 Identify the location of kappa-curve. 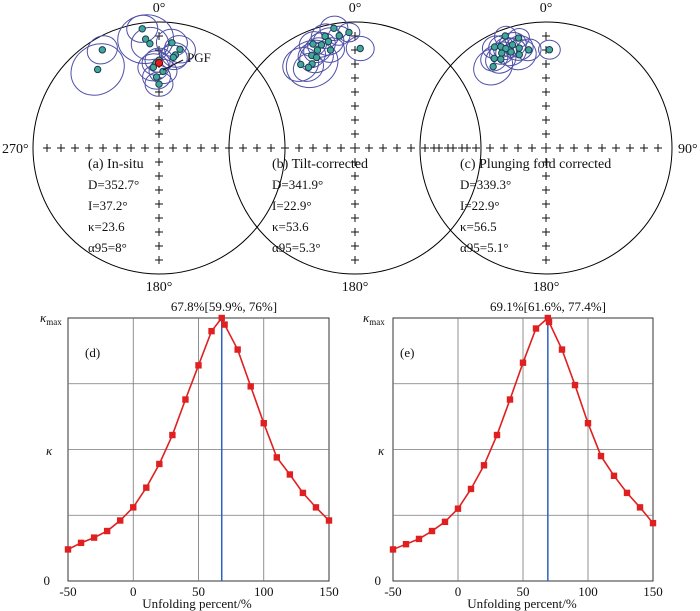
(523, 433).